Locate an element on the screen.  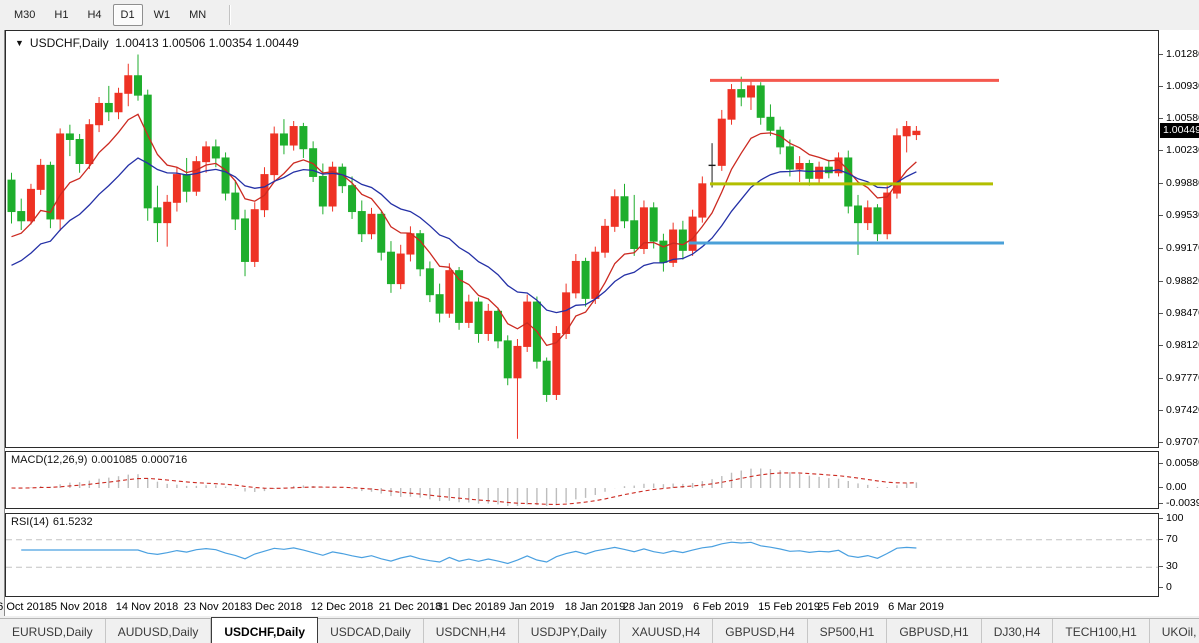
macd-axis-label: 0.005802 is located at coordinates (1182, 463).